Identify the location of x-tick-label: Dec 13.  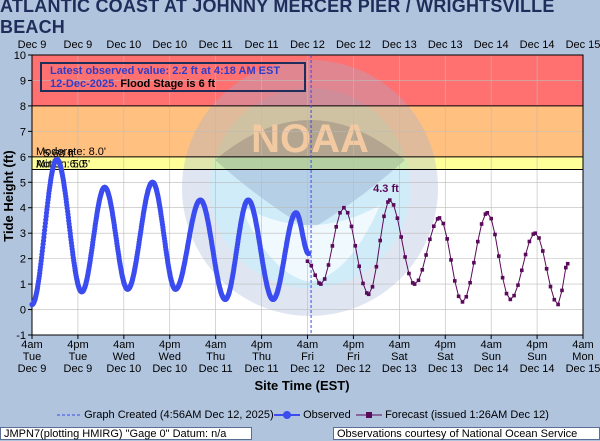
(399, 369).